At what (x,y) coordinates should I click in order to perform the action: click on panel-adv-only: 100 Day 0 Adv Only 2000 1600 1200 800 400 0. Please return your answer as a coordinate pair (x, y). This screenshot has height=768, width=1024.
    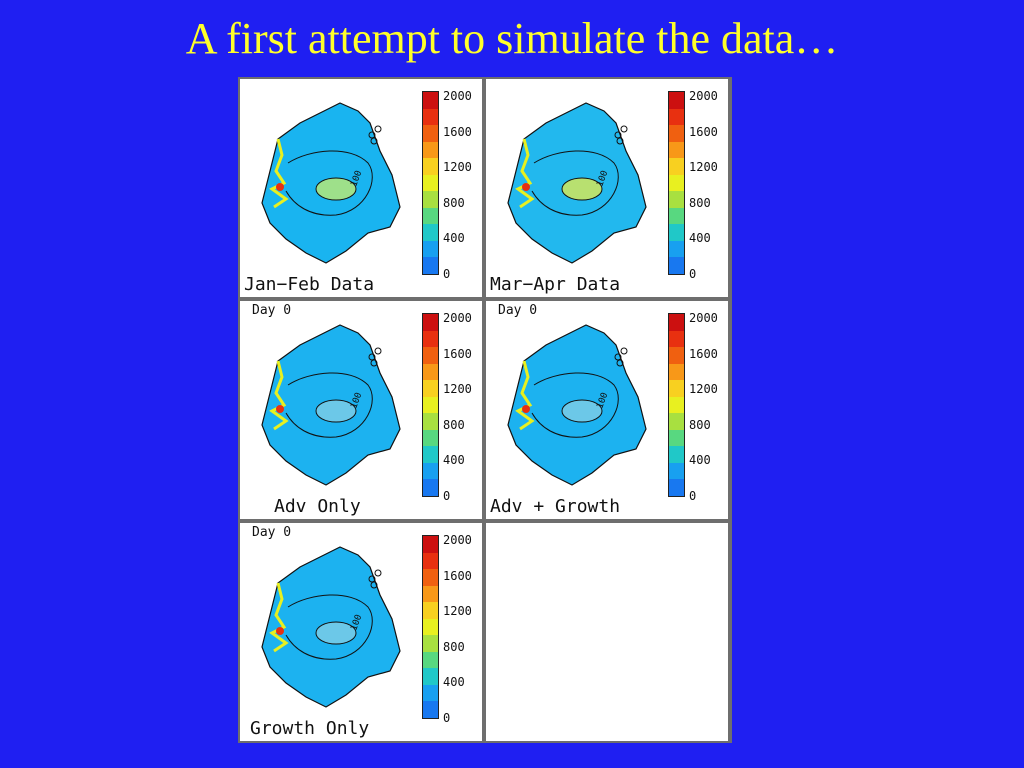
    Looking at the image, I should click on (361, 410).